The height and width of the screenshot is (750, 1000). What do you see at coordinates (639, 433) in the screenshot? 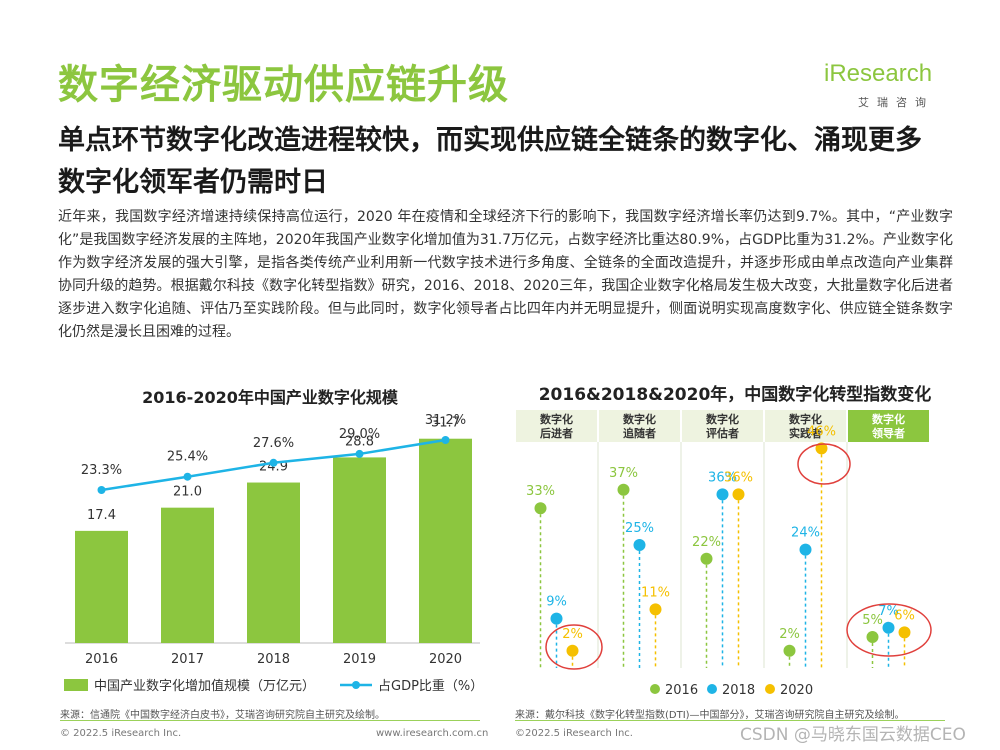
I see `column-header-line2-1: 追随者` at bounding box center [639, 433].